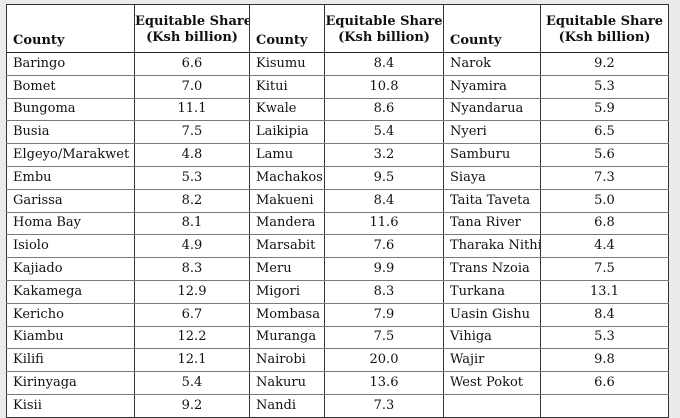 The image size is (680, 418). Describe the element at coordinates (492, 338) in the screenshot. I see `county-name-cell: Vihiga` at that location.